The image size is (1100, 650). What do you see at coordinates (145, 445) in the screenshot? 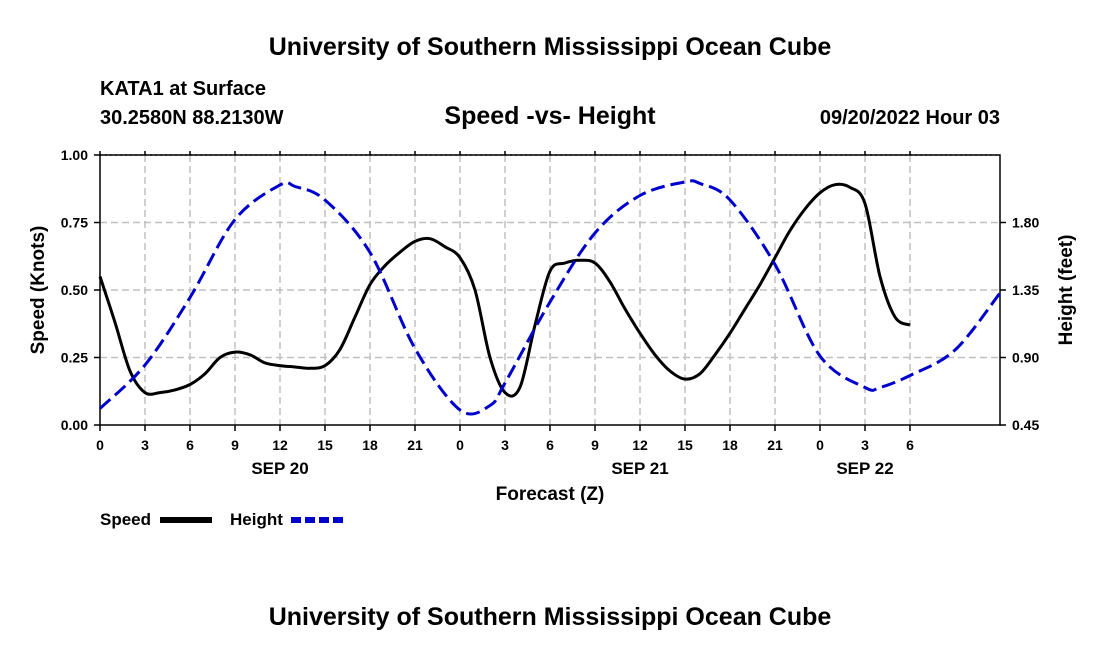
I see `x-tick-label-1: 3` at bounding box center [145, 445].